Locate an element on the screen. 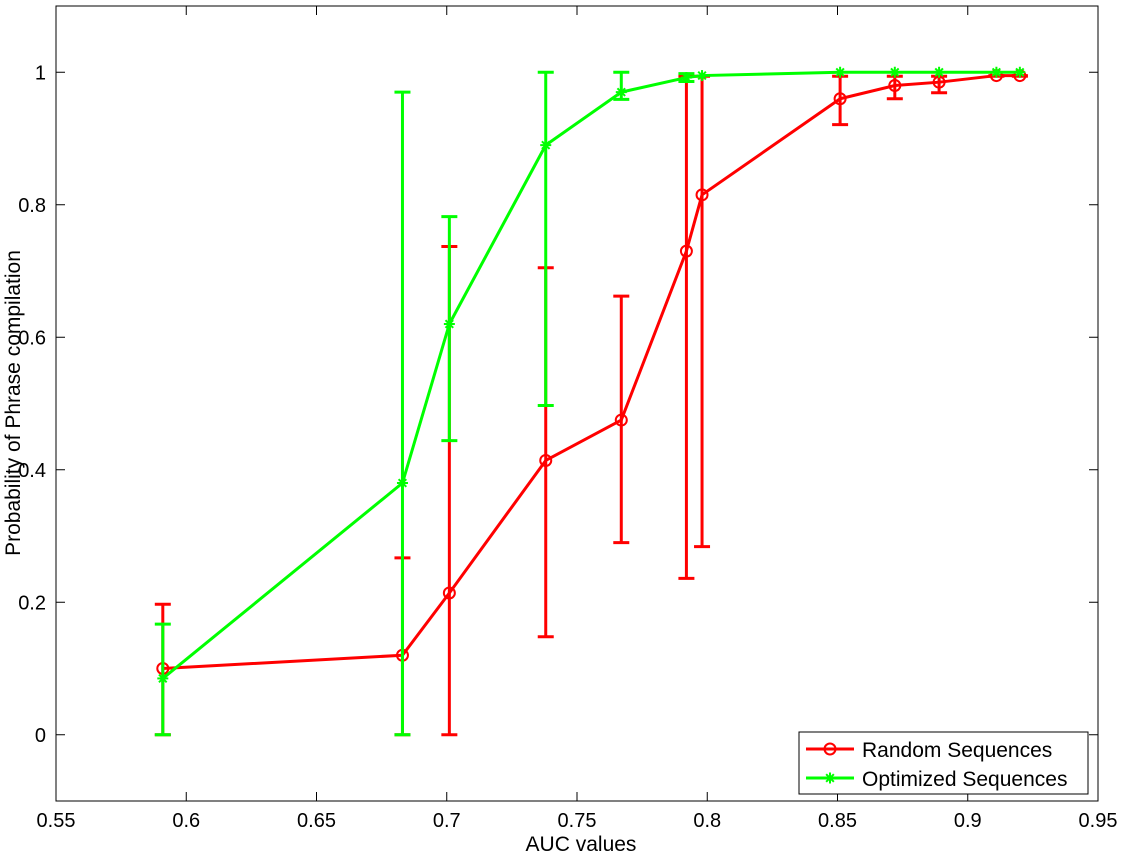 This screenshot has width=1129, height=857. x-tick-label: 0.85 is located at coordinates (837, 821).